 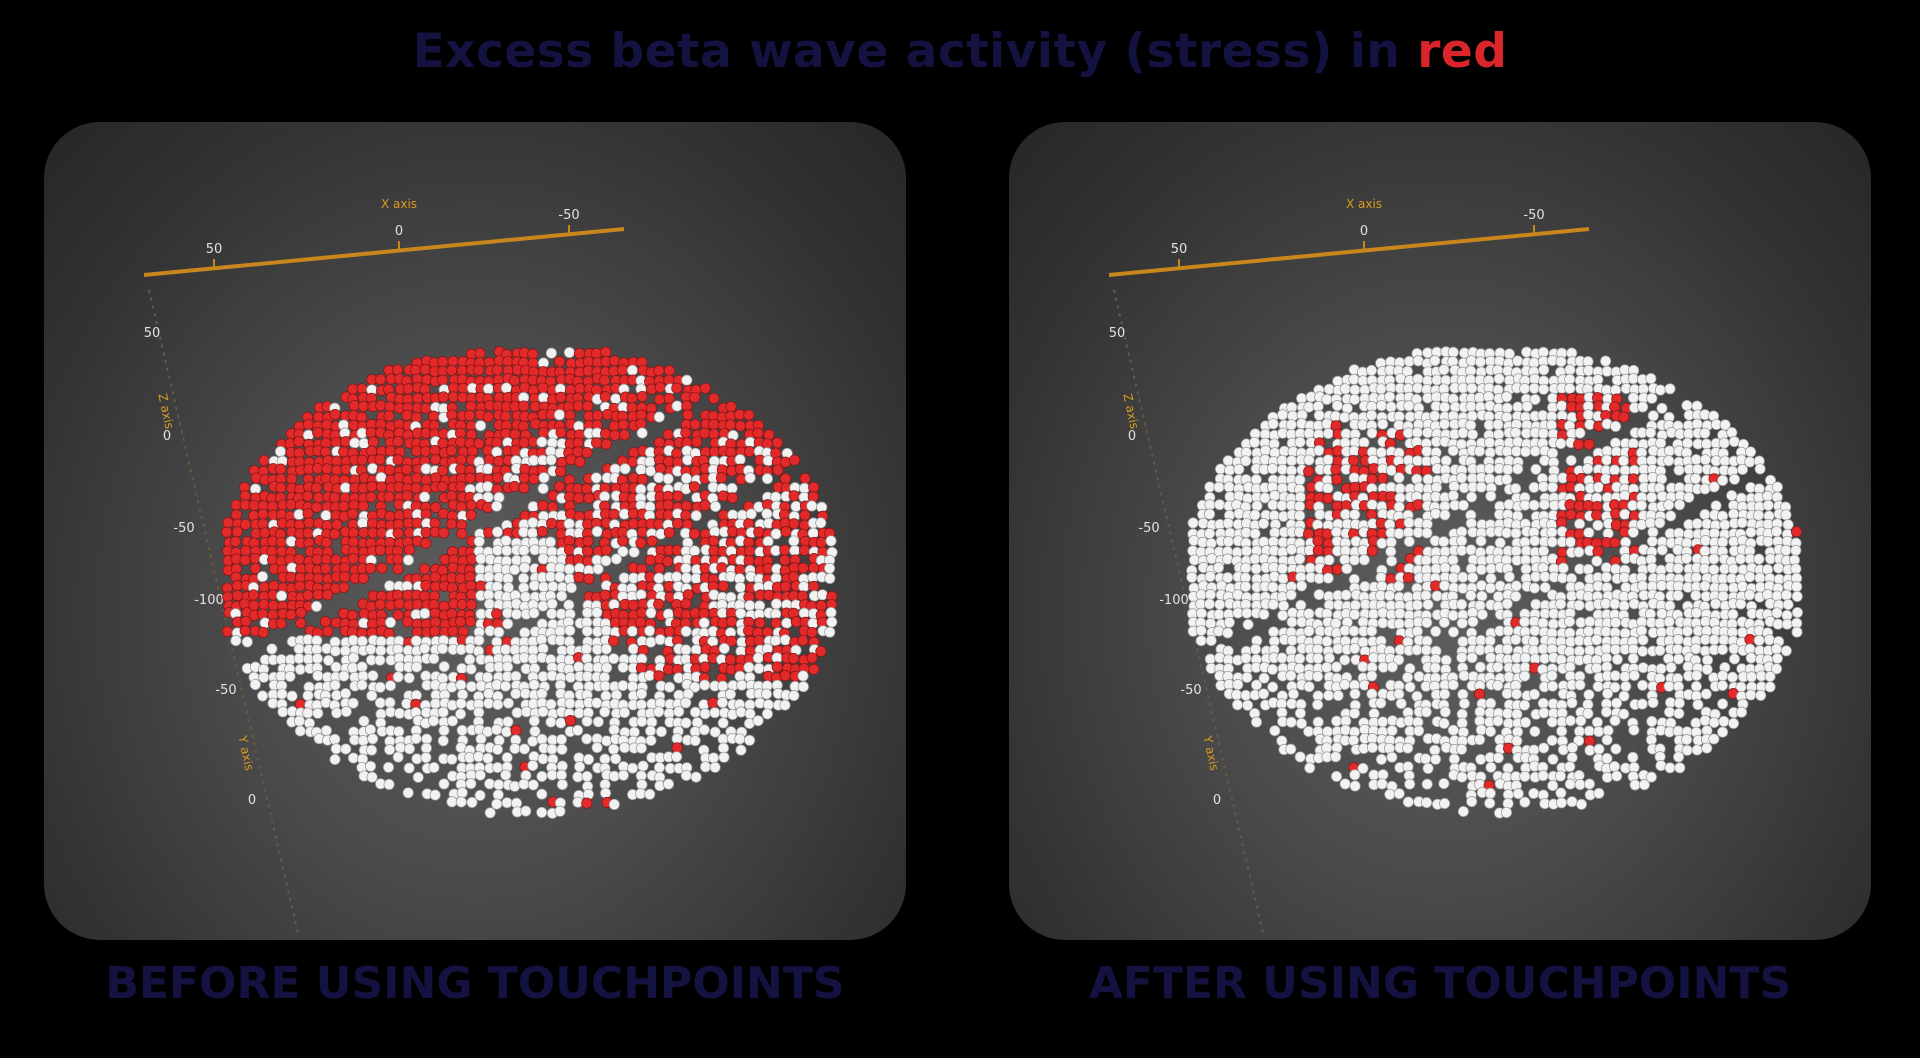 I want to click on y-tick-label: -50, so click(x=1190, y=690).